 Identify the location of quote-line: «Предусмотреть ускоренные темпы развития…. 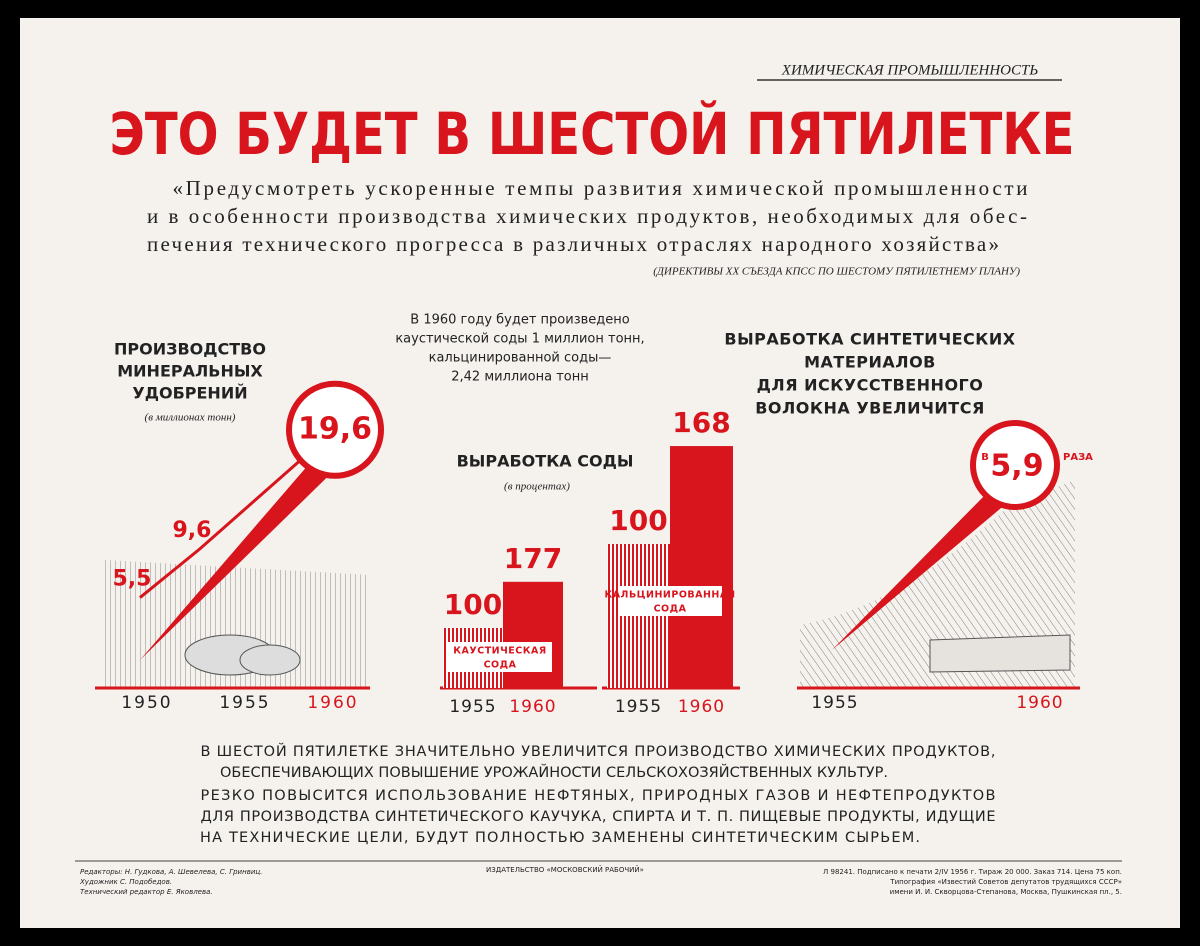
(600, 188).